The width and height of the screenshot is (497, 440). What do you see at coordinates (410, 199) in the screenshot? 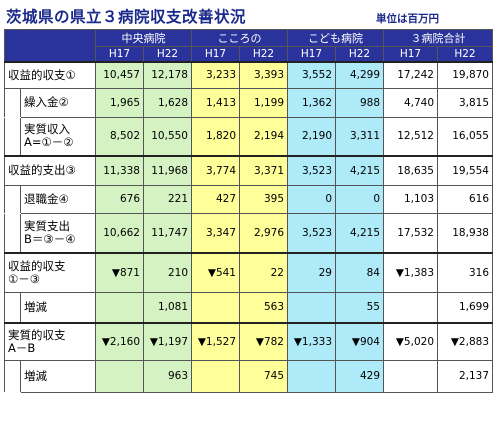
I see `value-cell: 1,103` at bounding box center [410, 199].